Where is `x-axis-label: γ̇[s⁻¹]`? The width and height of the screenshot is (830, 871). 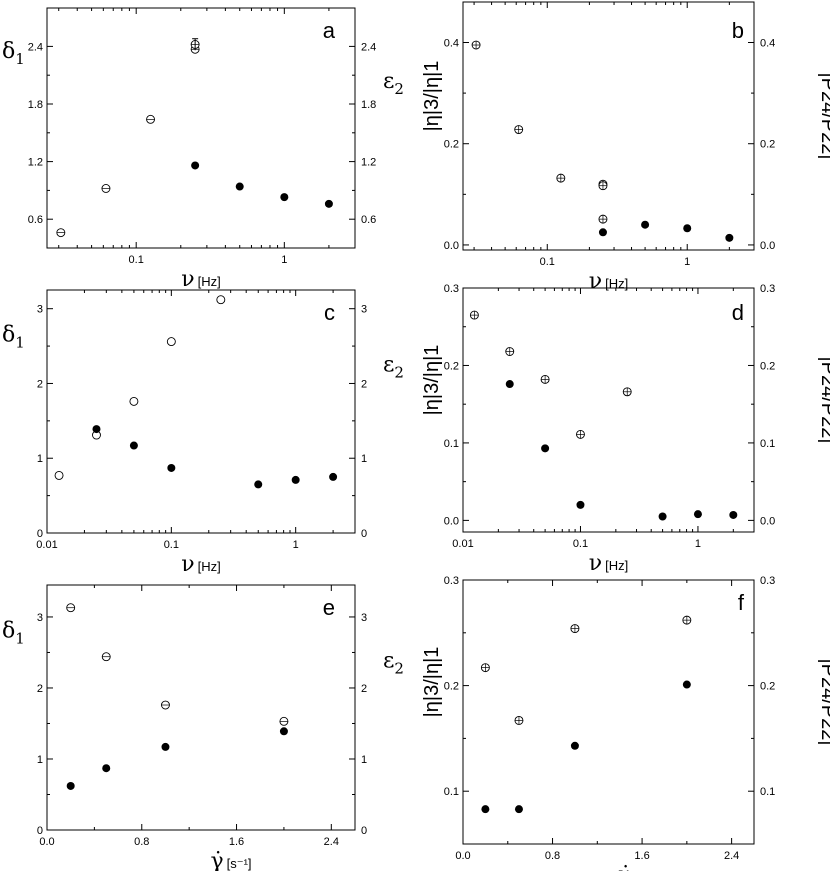
x-axis-label: γ̇[s⁻¹] is located at coordinates (638, 867).